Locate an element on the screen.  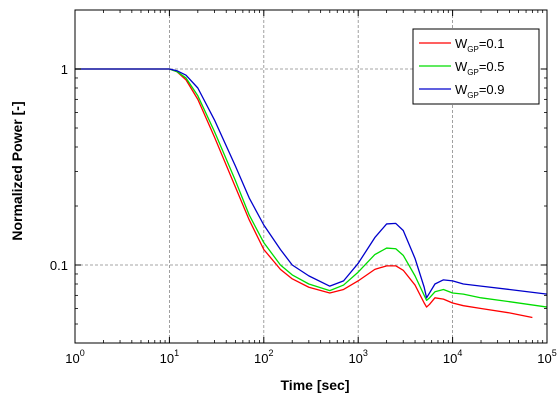
x-tick-label: 10⁴ is located at coordinates (452, 357).